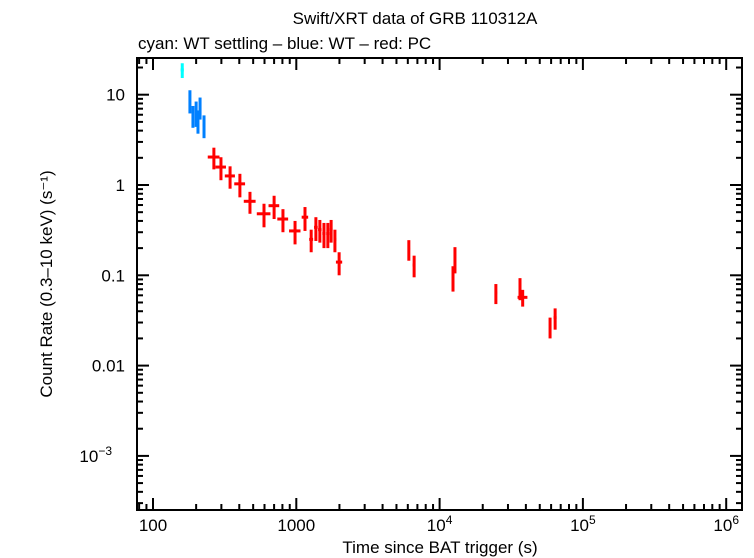 The image size is (754, 558). What do you see at coordinates (95, 455) in the screenshot?
I see `y-tick-label: 10−3` at bounding box center [95, 455].